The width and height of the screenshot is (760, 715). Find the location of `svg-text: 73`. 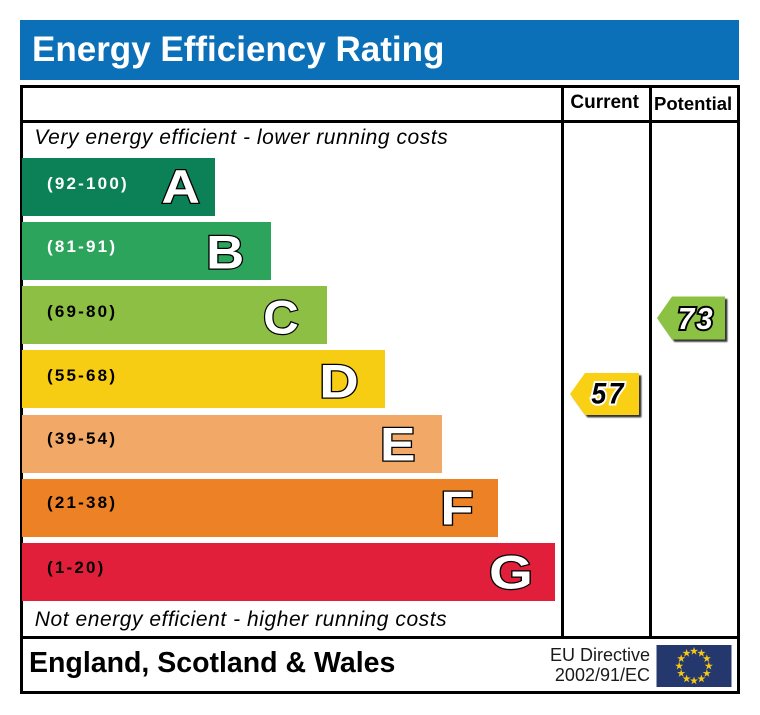

svg-text: 73 is located at coordinates (696, 319).